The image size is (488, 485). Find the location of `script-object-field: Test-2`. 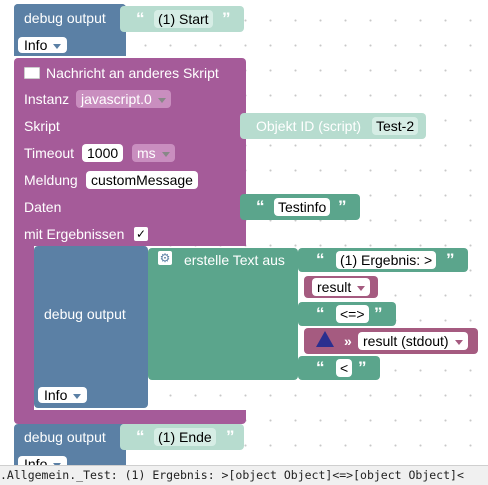

script-object-field: Test-2 is located at coordinates (395, 126).